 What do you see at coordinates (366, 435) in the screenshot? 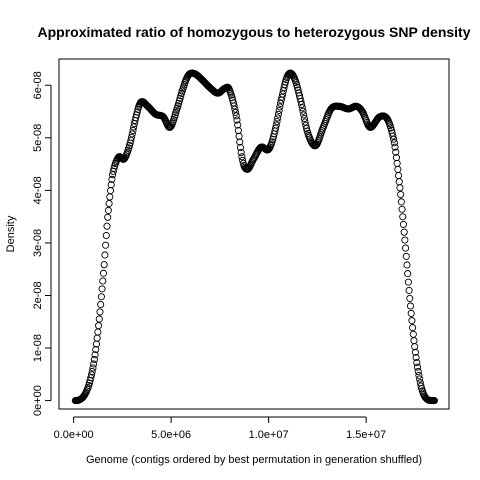
I see `x-tick-label: 1.5e+07` at bounding box center [366, 435].